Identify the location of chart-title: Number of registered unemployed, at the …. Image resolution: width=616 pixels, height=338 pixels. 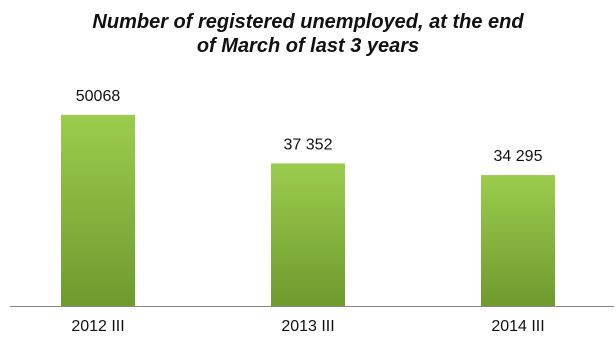
(308, 34).